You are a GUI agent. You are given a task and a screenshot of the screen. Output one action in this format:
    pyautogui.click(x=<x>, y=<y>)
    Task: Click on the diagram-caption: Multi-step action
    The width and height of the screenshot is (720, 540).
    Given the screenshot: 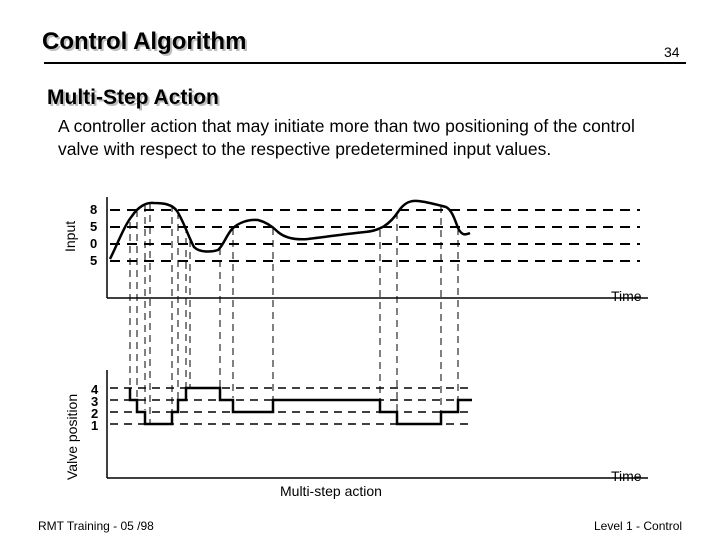 What is the action you would take?
    pyautogui.click(x=331, y=491)
    